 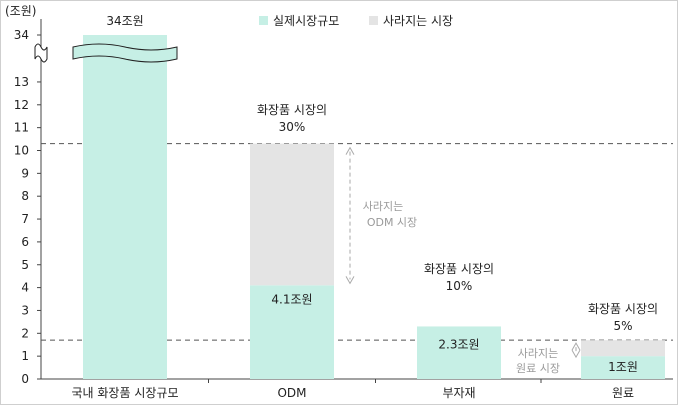 What do you see at coordinates (21, 128) in the screenshot?
I see `y-tick-label: 11` at bounding box center [21, 128].